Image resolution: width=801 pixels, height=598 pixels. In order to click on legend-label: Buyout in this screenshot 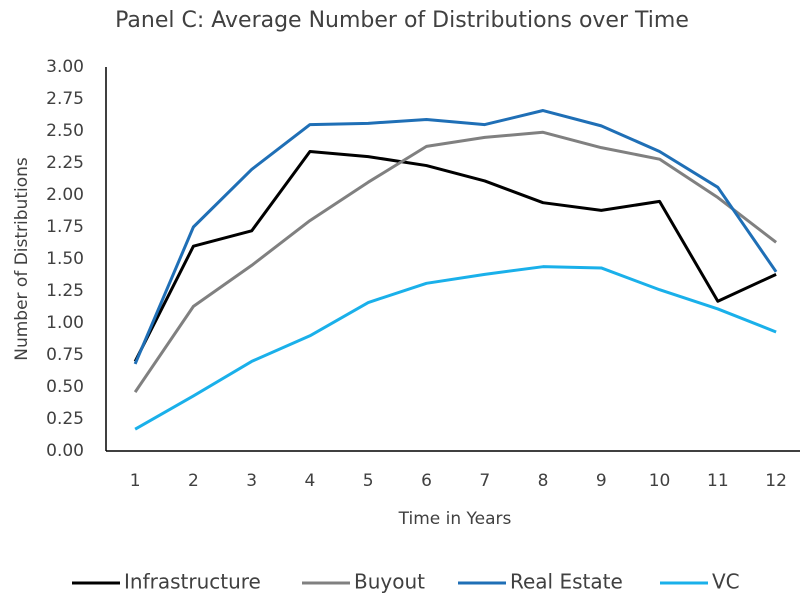, I will do `click(389, 582)`.